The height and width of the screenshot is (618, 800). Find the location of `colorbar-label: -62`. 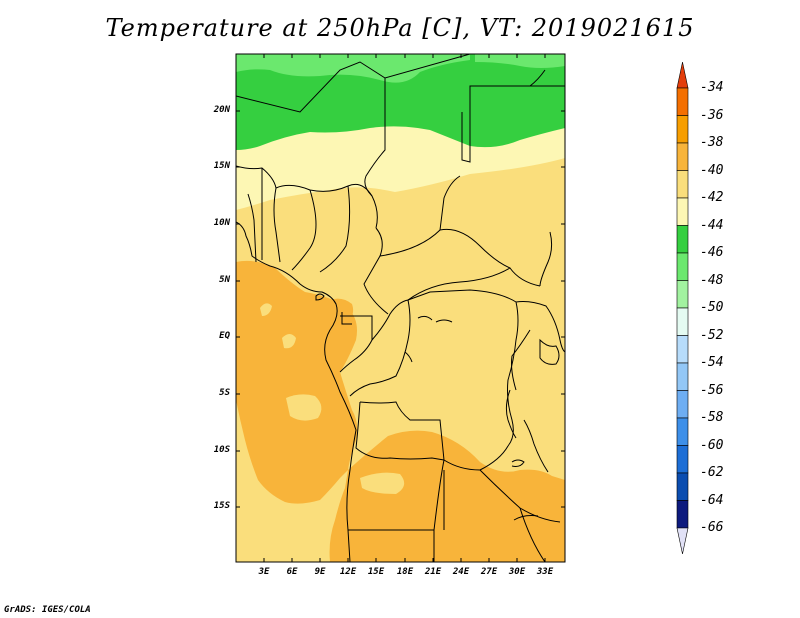

colorbar-label: -62 is located at coordinates (712, 472).